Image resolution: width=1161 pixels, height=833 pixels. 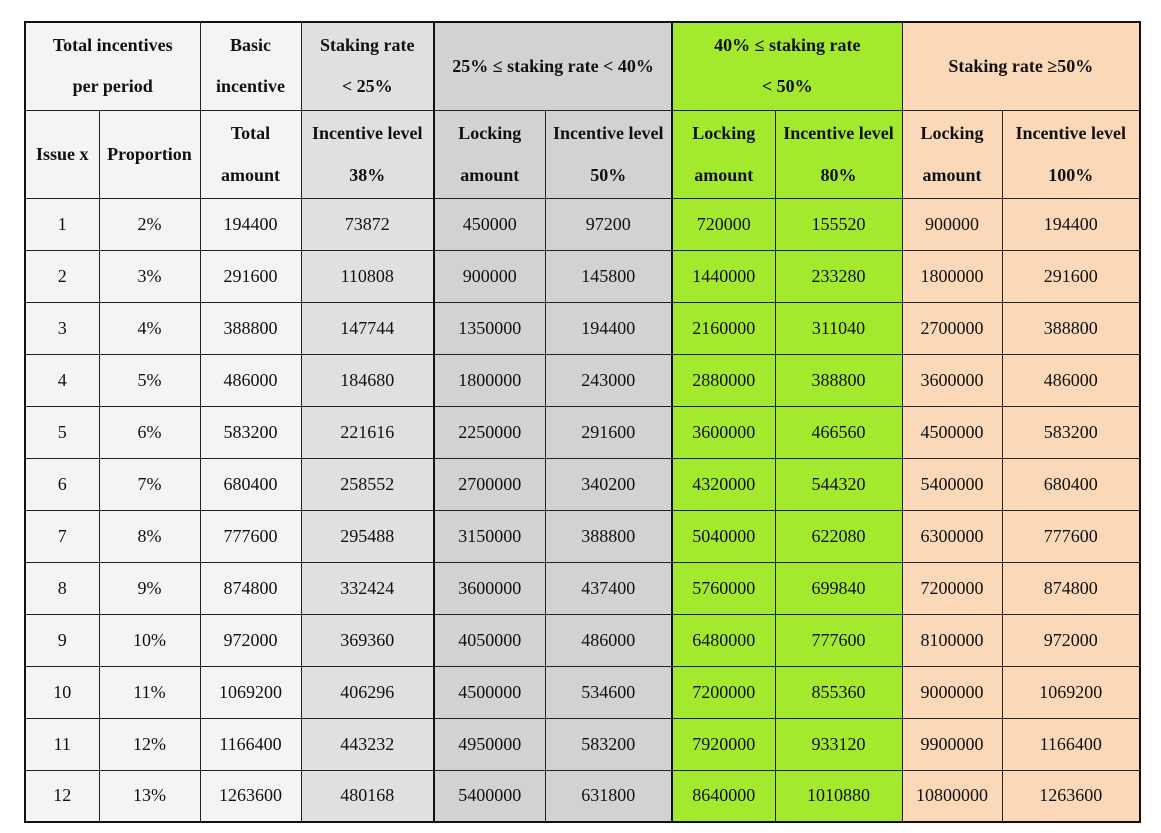 I want to click on issue-cell: 7, so click(x=62, y=536).